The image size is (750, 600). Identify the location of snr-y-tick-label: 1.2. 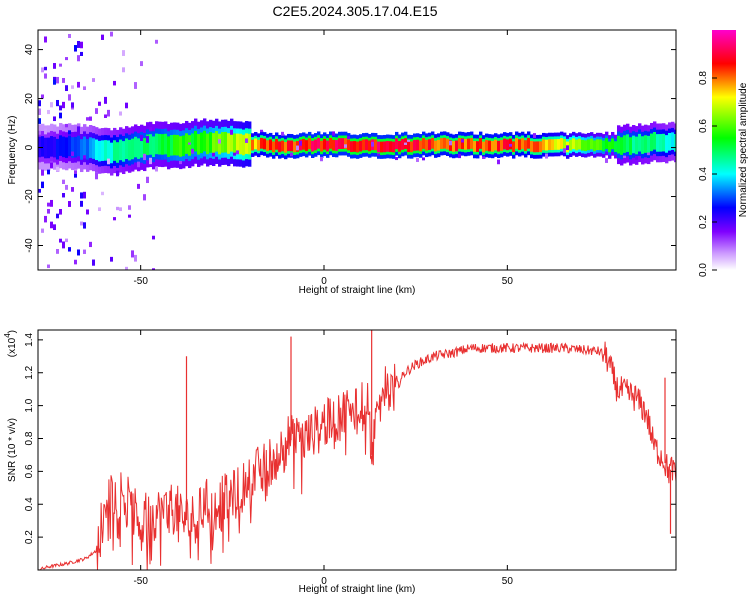
(29, 372).